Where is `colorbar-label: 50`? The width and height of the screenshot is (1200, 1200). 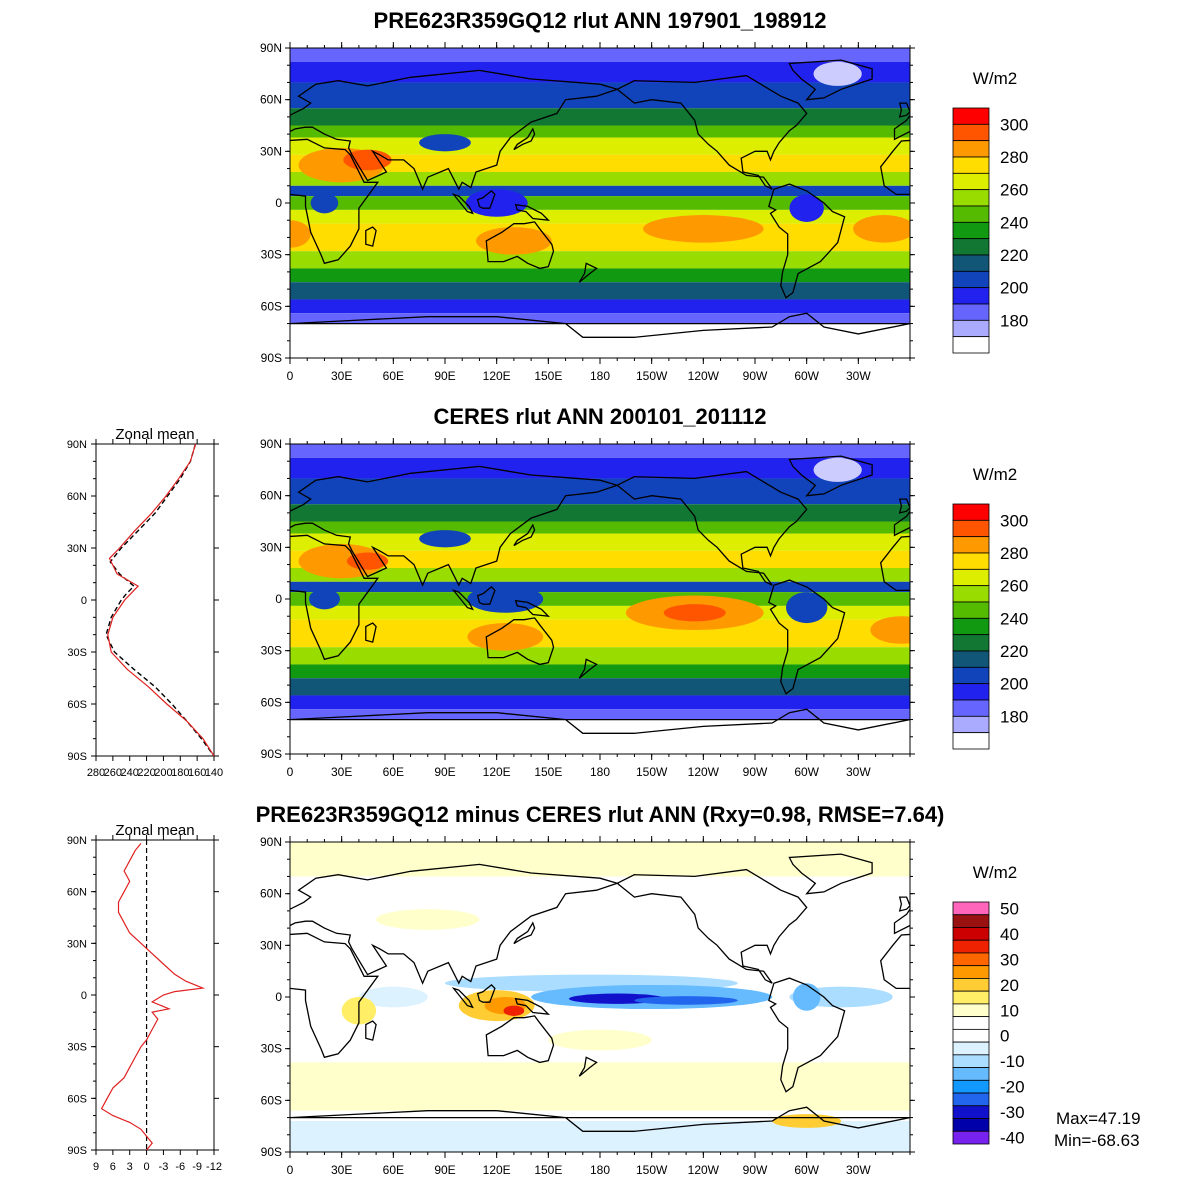 colorbar-label: 50 is located at coordinates (1009, 908).